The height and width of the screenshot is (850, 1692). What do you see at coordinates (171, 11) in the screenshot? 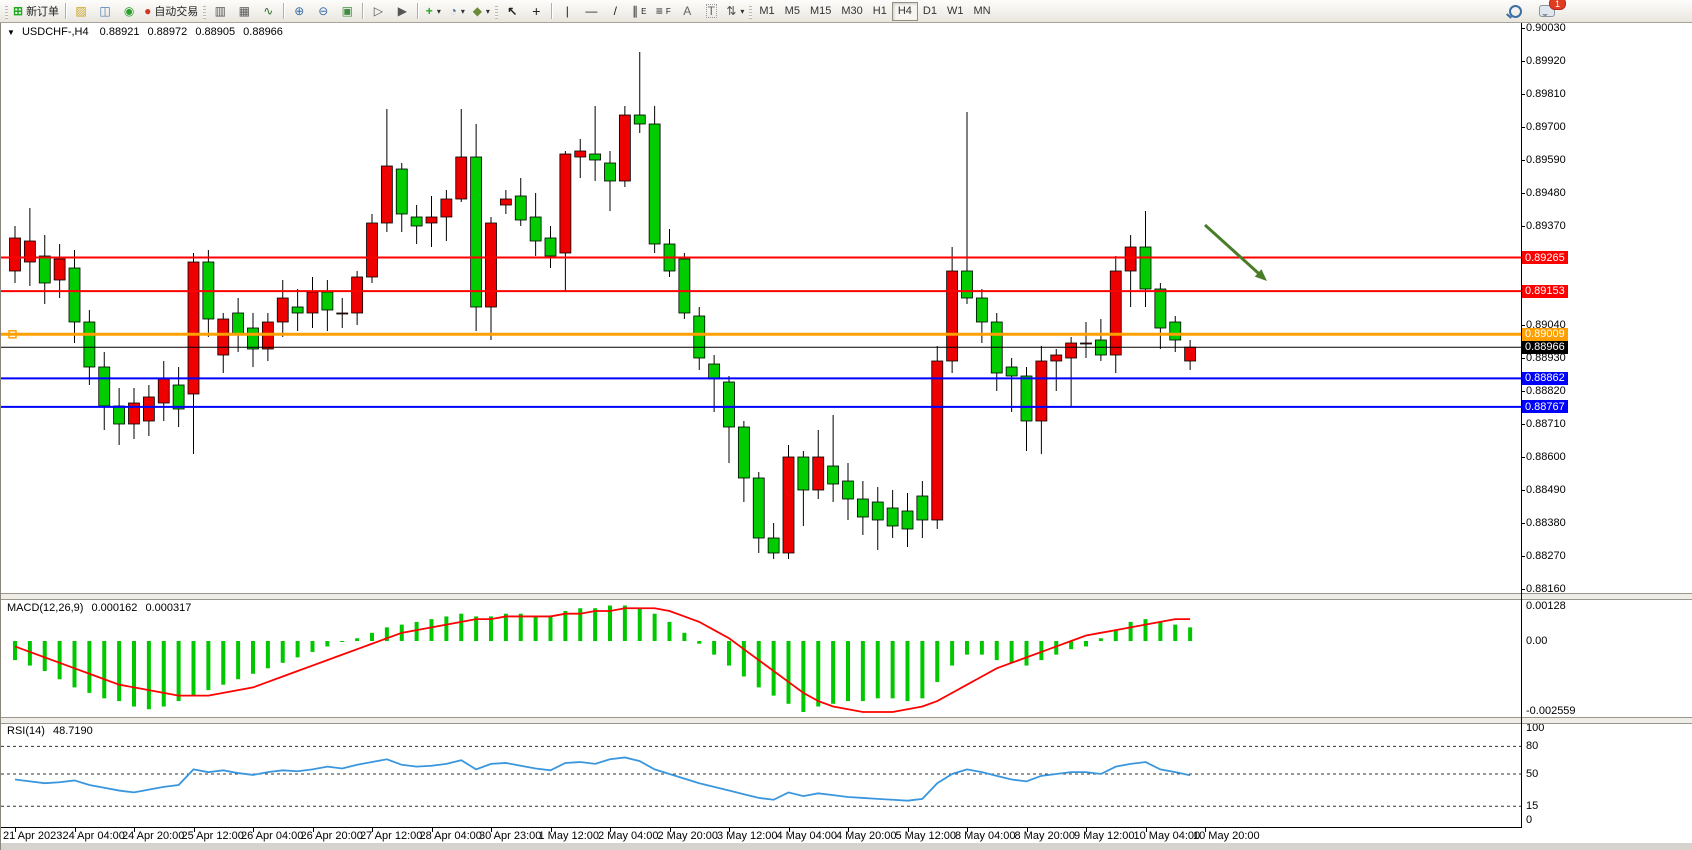
I see `auto-trade-button: ● 自动交易` at bounding box center [171, 11].